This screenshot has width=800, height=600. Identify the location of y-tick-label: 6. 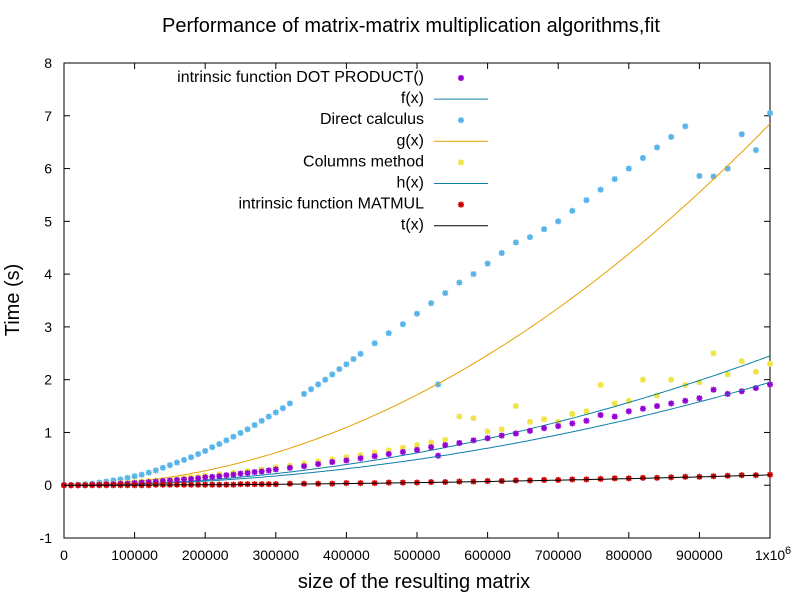
(48, 169).